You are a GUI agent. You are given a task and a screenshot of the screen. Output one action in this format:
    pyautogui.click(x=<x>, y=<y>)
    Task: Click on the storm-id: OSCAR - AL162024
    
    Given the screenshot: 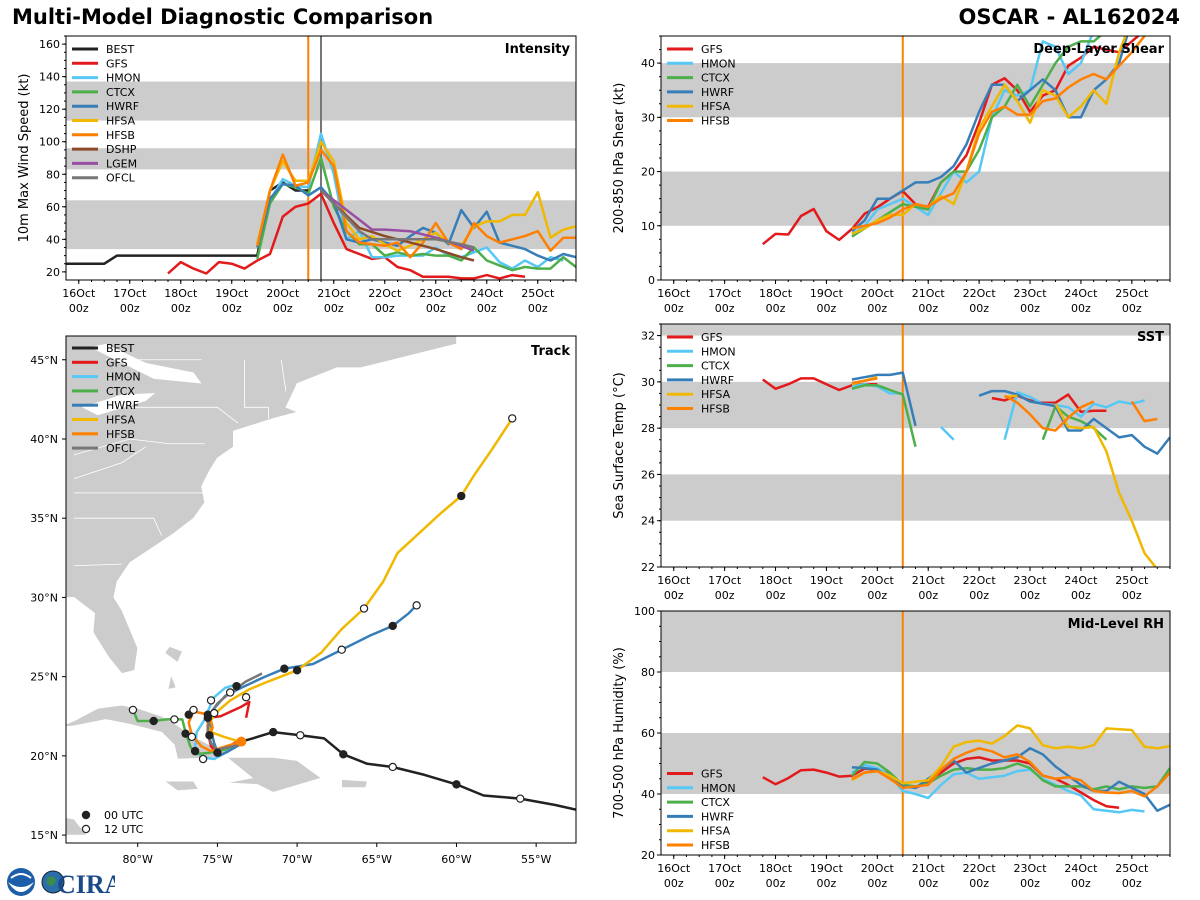 What is the action you would take?
    pyautogui.click(x=1069, y=17)
    